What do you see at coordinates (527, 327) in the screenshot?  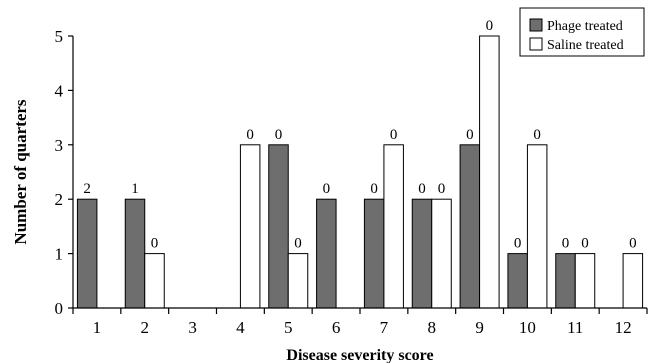 I see `x-tick-label-10: 10` at bounding box center [527, 327].